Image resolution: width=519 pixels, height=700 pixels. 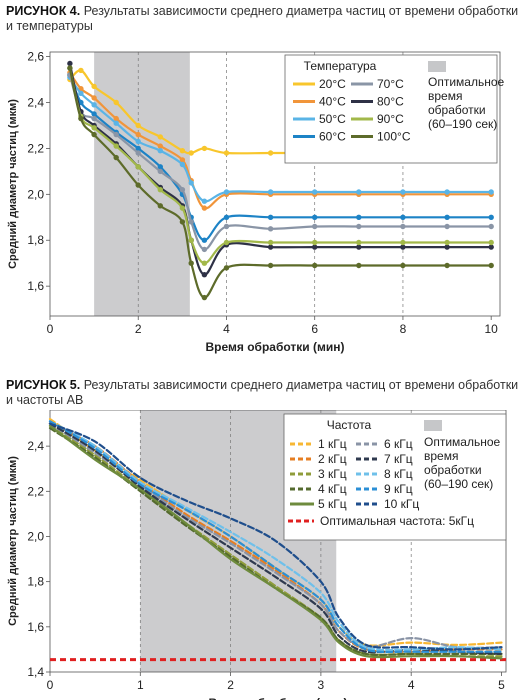 What do you see at coordinates (390, 119) in the screenshot?
I see `legend-item-label: 90°С` at bounding box center [390, 119].